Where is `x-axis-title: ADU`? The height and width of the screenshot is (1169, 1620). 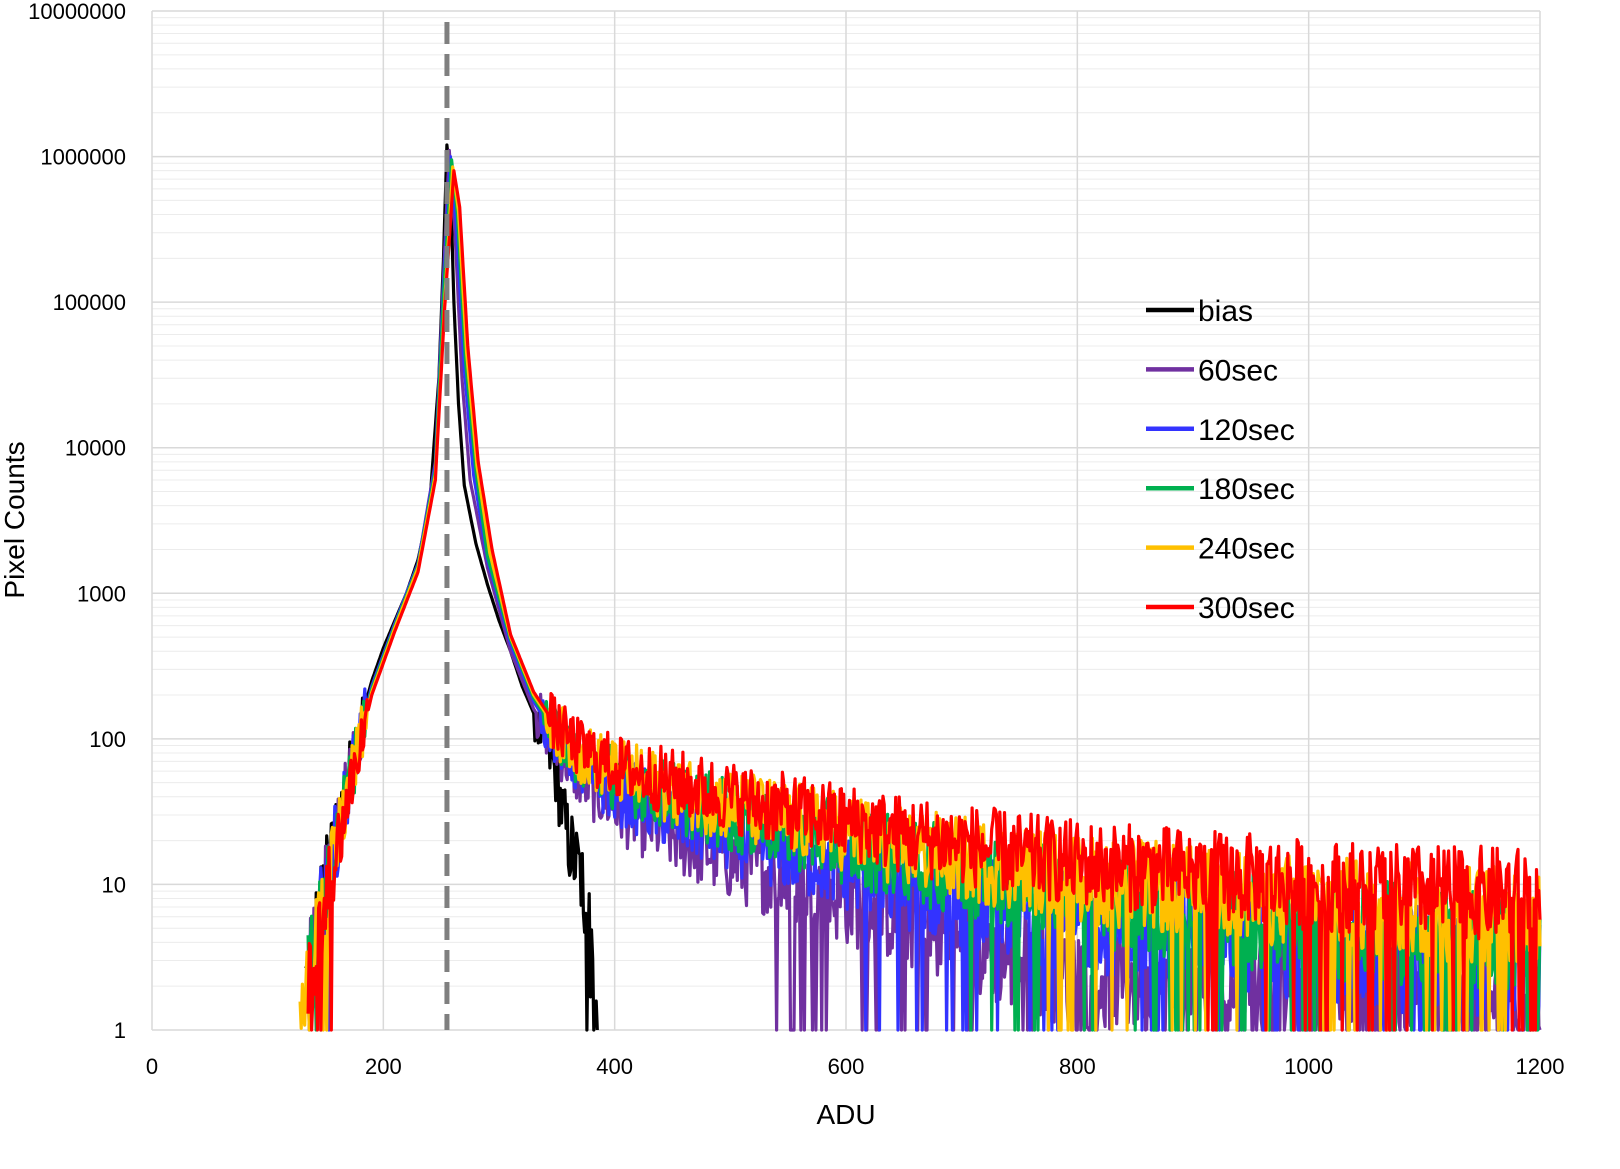 x-axis-title: ADU is located at coordinates (845, 1114).